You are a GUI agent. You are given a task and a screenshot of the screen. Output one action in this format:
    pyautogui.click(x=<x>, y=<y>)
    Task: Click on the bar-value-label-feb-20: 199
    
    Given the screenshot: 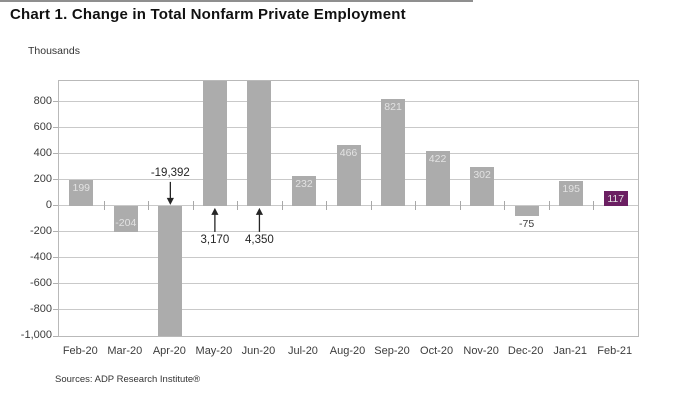 What is the action you would take?
    pyautogui.click(x=81, y=188)
    